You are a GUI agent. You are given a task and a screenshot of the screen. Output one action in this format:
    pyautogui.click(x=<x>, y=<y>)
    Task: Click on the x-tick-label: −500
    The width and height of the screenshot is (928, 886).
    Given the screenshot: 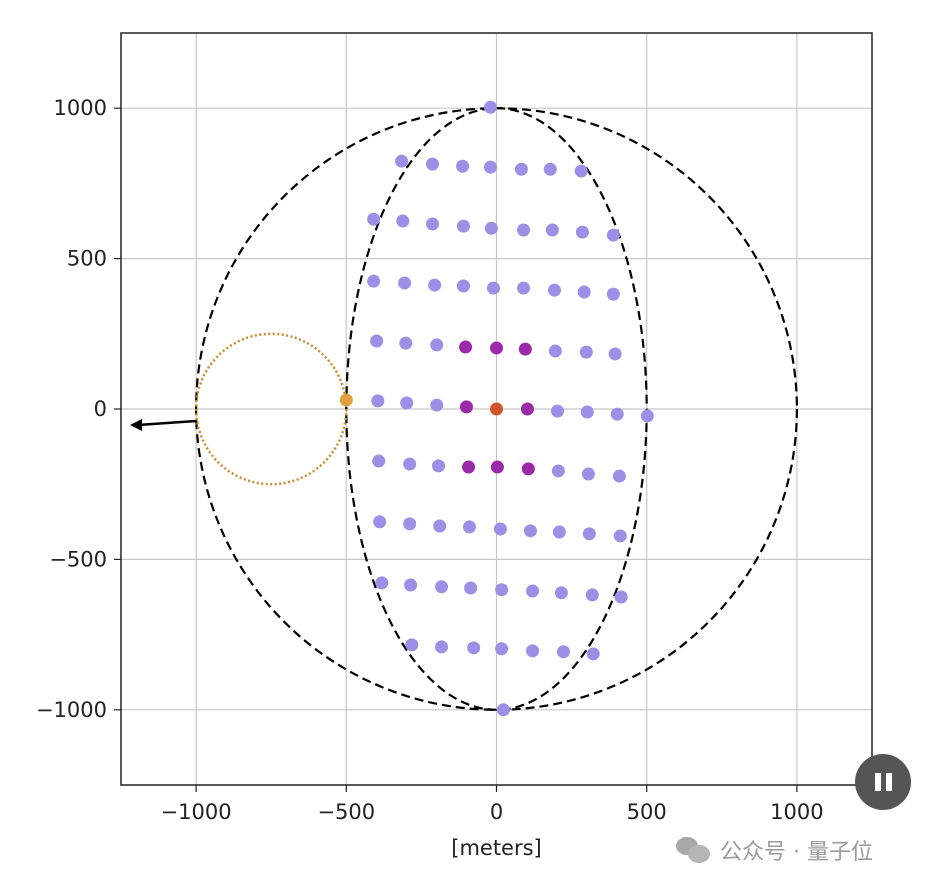 What is the action you would take?
    pyautogui.click(x=346, y=812)
    